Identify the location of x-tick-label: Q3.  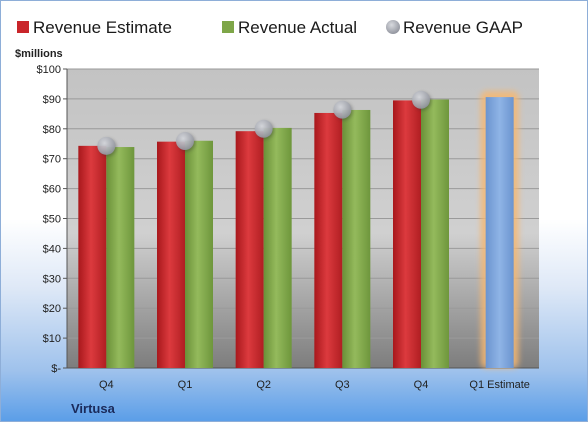
(342, 385).